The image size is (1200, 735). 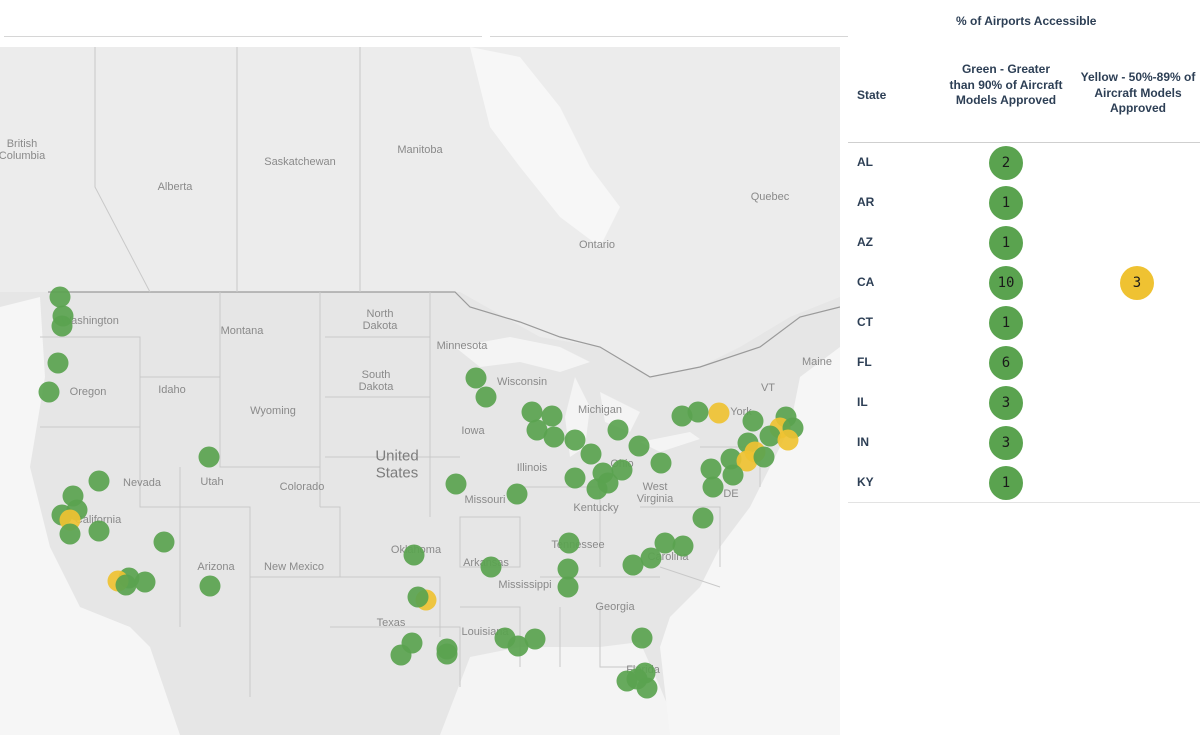 I want to click on map-place-label: Wisconsin, so click(x=522, y=381).